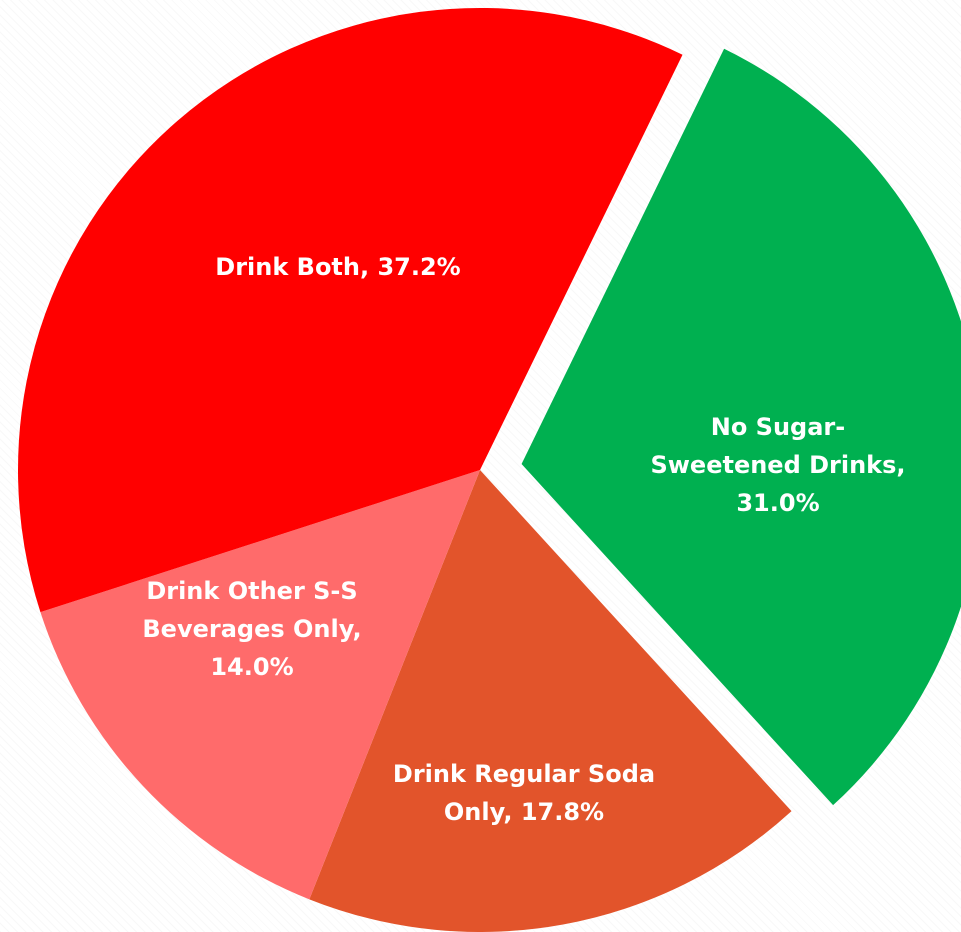  I want to click on data-label-drink-both: Drink Both, 37.2%, so click(337, 267).